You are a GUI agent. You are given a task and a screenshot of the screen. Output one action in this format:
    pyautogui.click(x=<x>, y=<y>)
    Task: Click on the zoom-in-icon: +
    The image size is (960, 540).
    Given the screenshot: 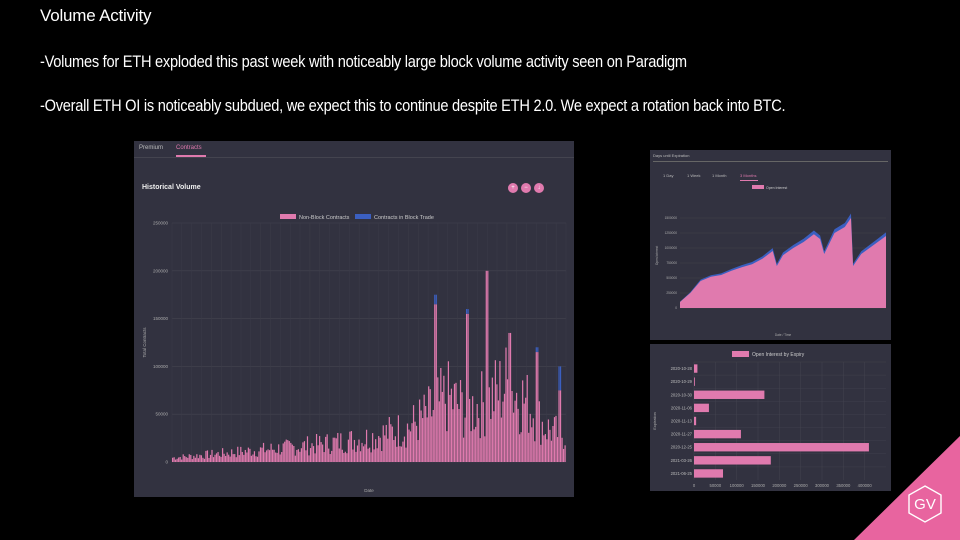 What is the action you would take?
    pyautogui.click(x=513, y=188)
    